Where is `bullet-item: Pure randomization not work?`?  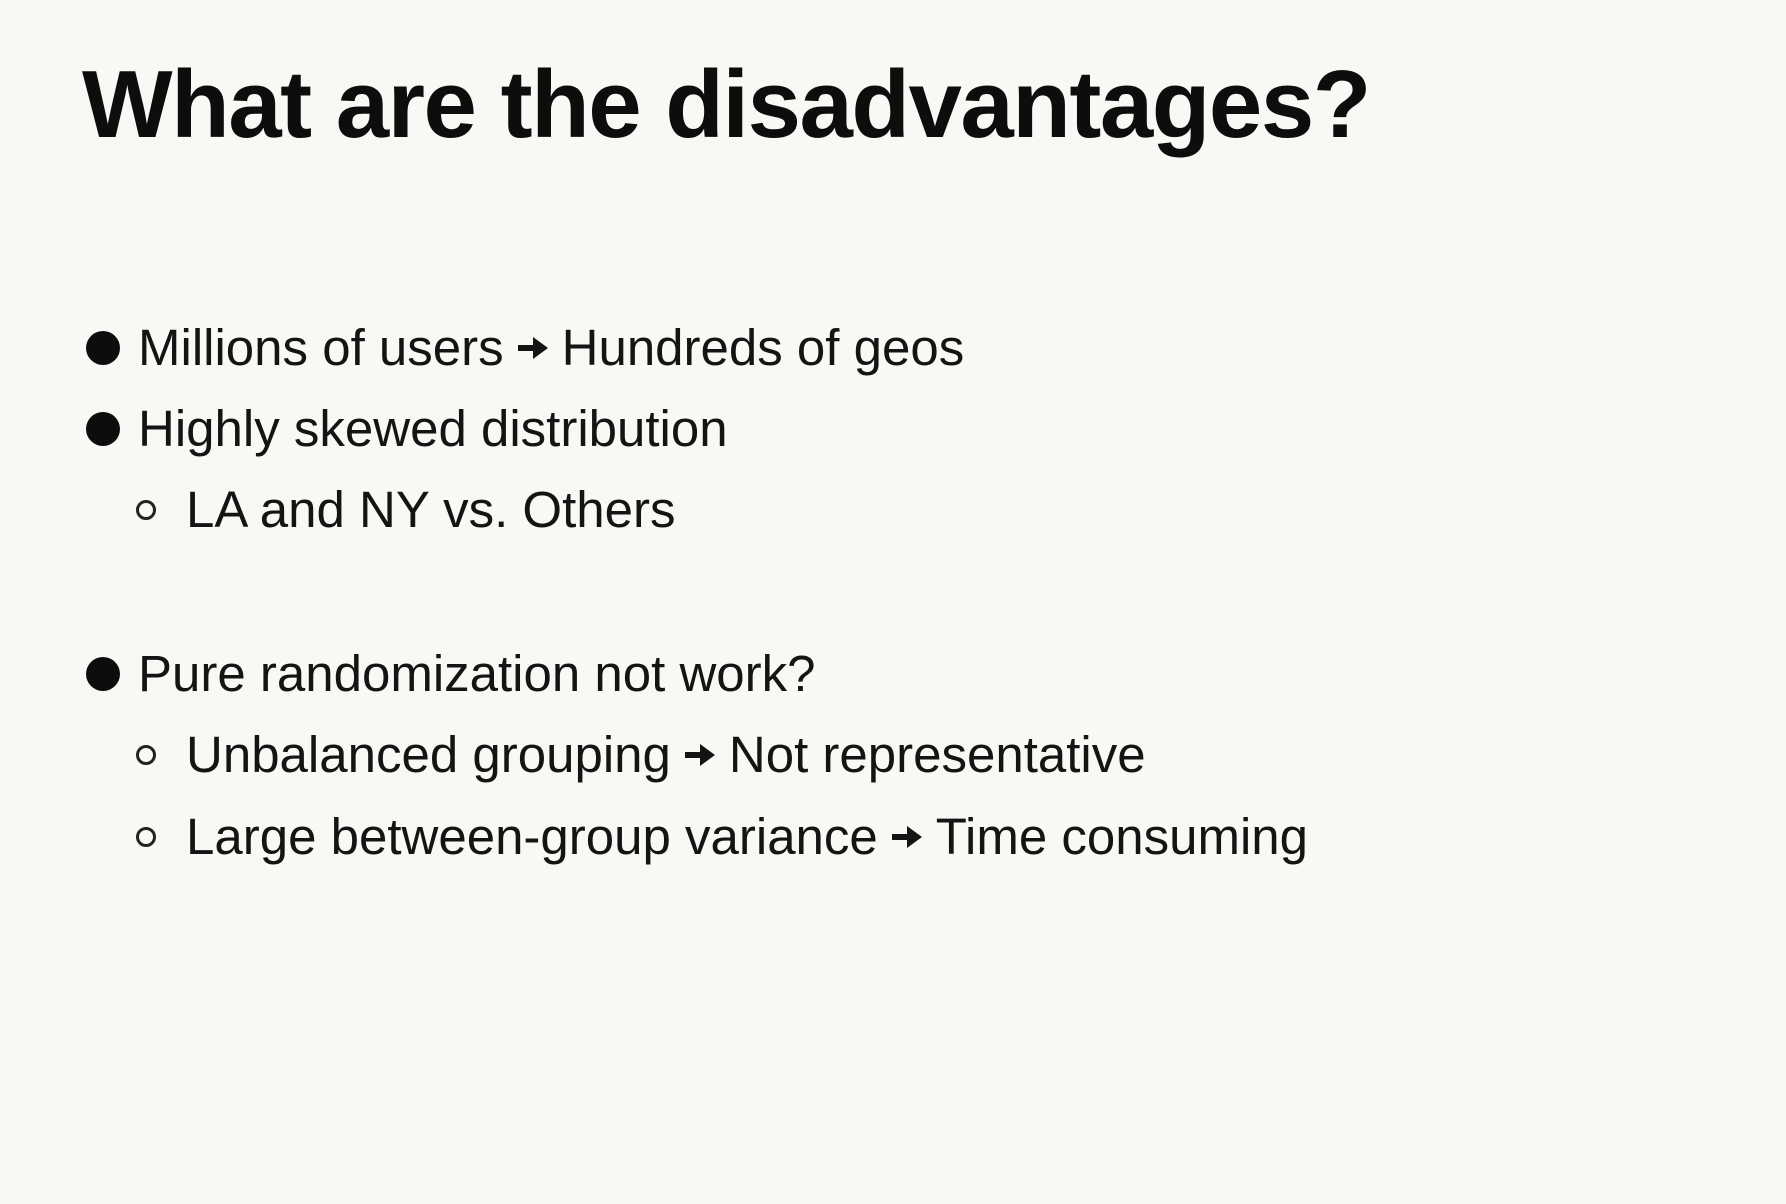
bullet-item: Pure randomization not work? is located at coordinates (451, 673).